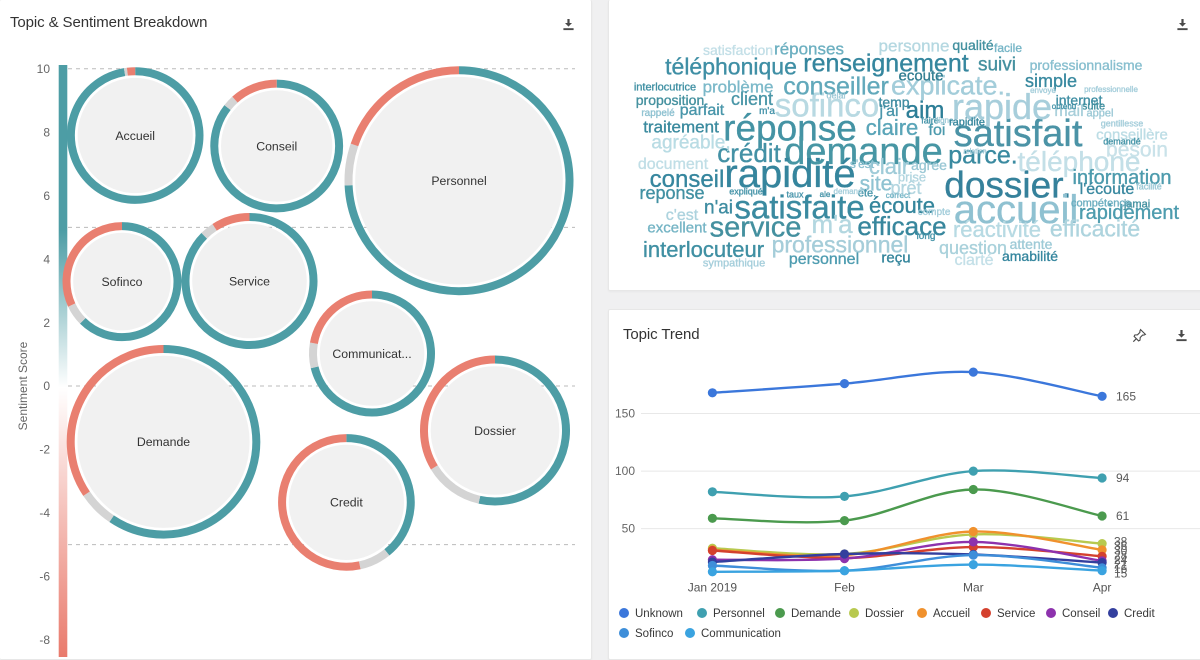 The width and height of the screenshot is (1200, 660). Describe the element at coordinates (1102, 588) in the screenshot. I see `svg-text: Apr` at that location.